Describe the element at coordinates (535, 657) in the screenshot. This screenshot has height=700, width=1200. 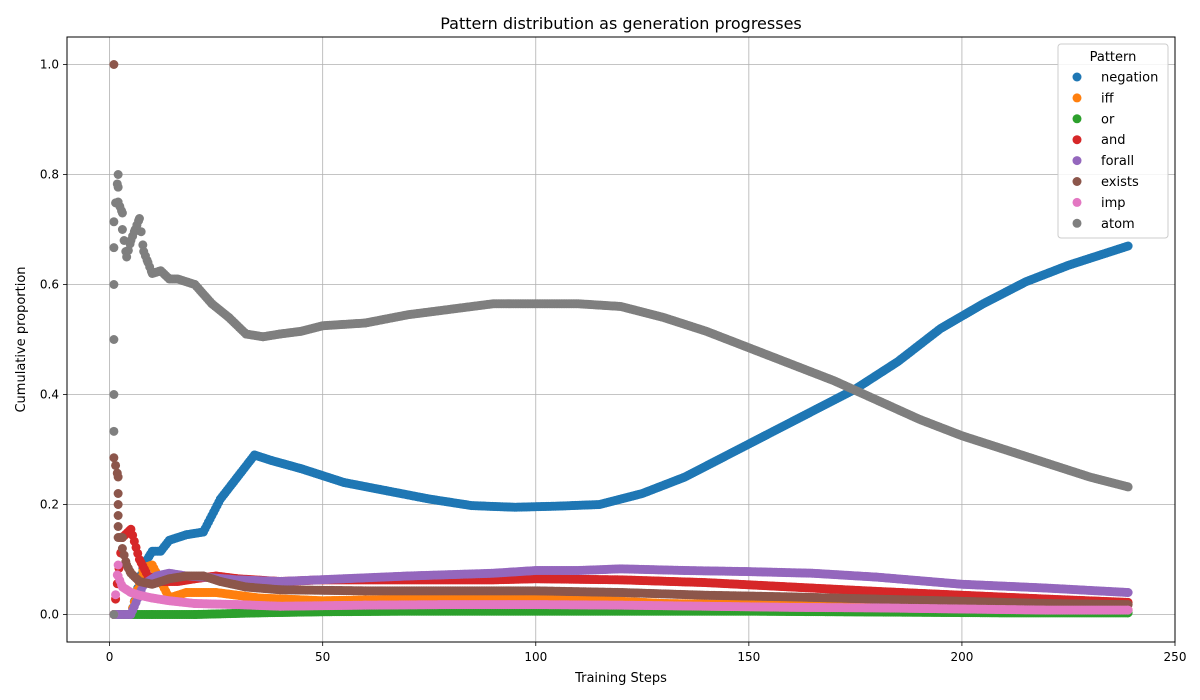
I see `x-tick-label: 100` at that location.